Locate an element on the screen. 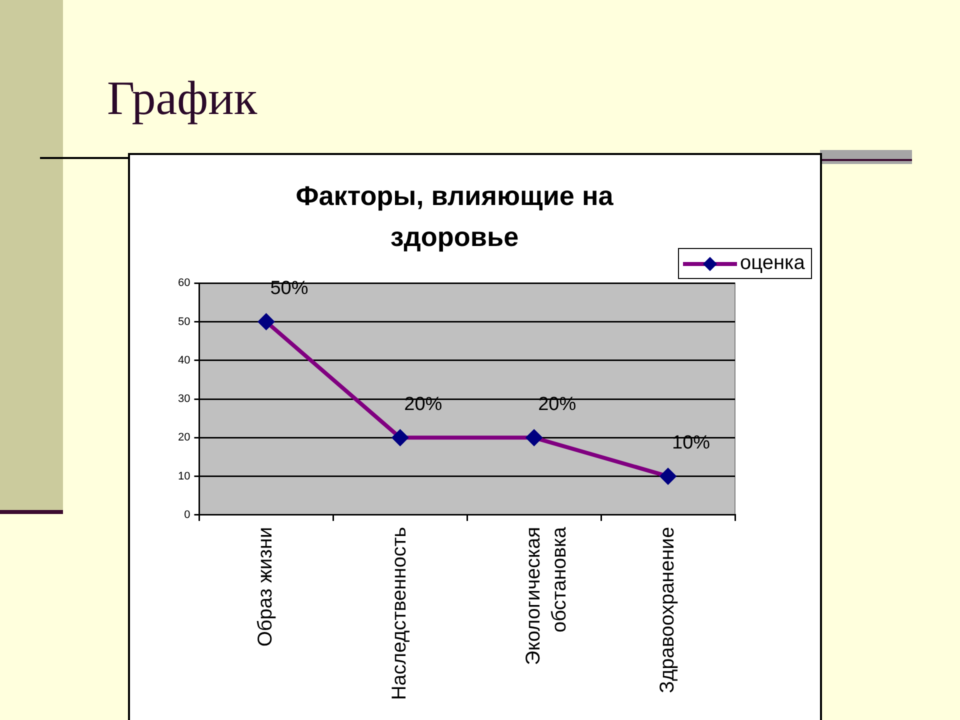 The width and height of the screenshot is (960, 720). y-tick-label: 0 is located at coordinates (187, 514).